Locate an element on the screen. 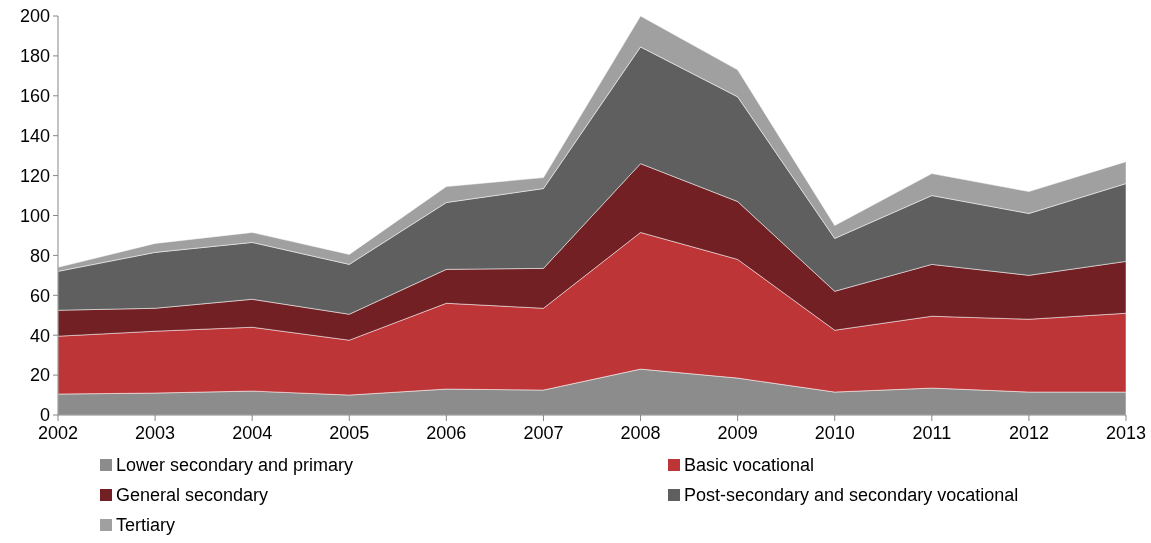  x-tick-label: 2002 is located at coordinates (58, 433).